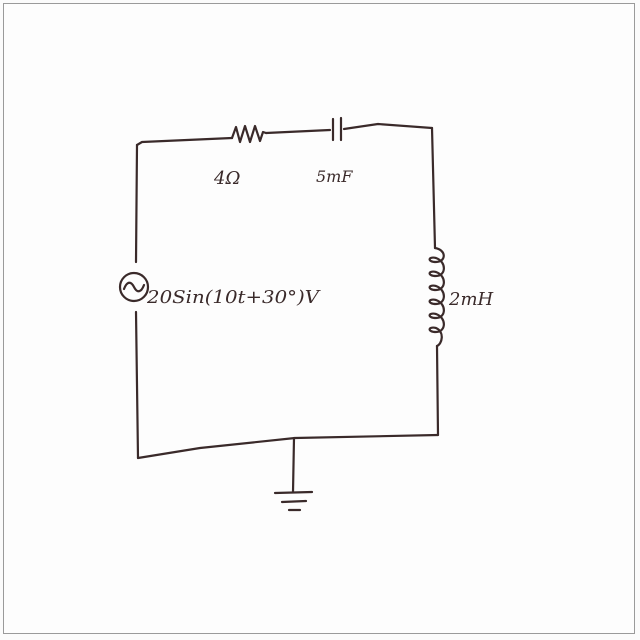  What do you see at coordinates (233, 297) in the screenshot?
I see `source-label: 20Sin(10t+30°)V` at bounding box center [233, 297].